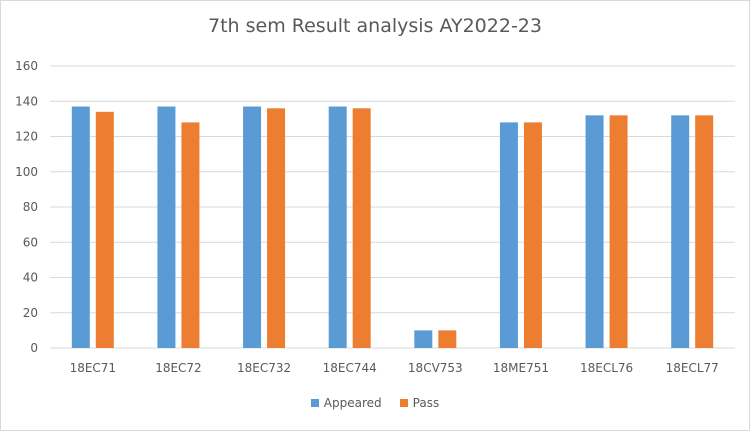  I want to click on x-tick-label-18me751: 18ME751, so click(521, 368).